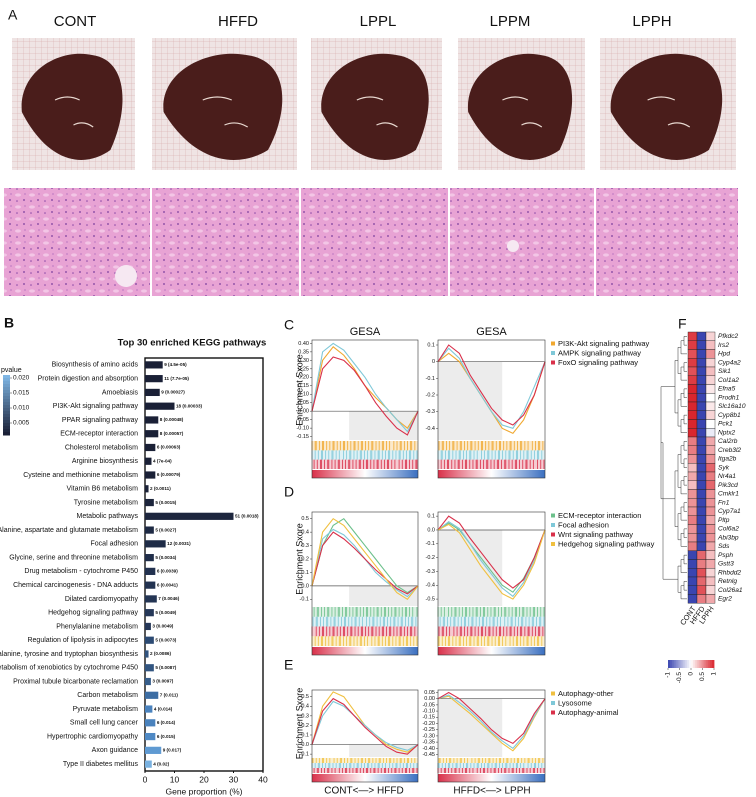 This screenshot has width=756, height=797. Describe the element at coordinates (428, 718) in the screenshot. I see `y-tick-label: -0.15` at that location.